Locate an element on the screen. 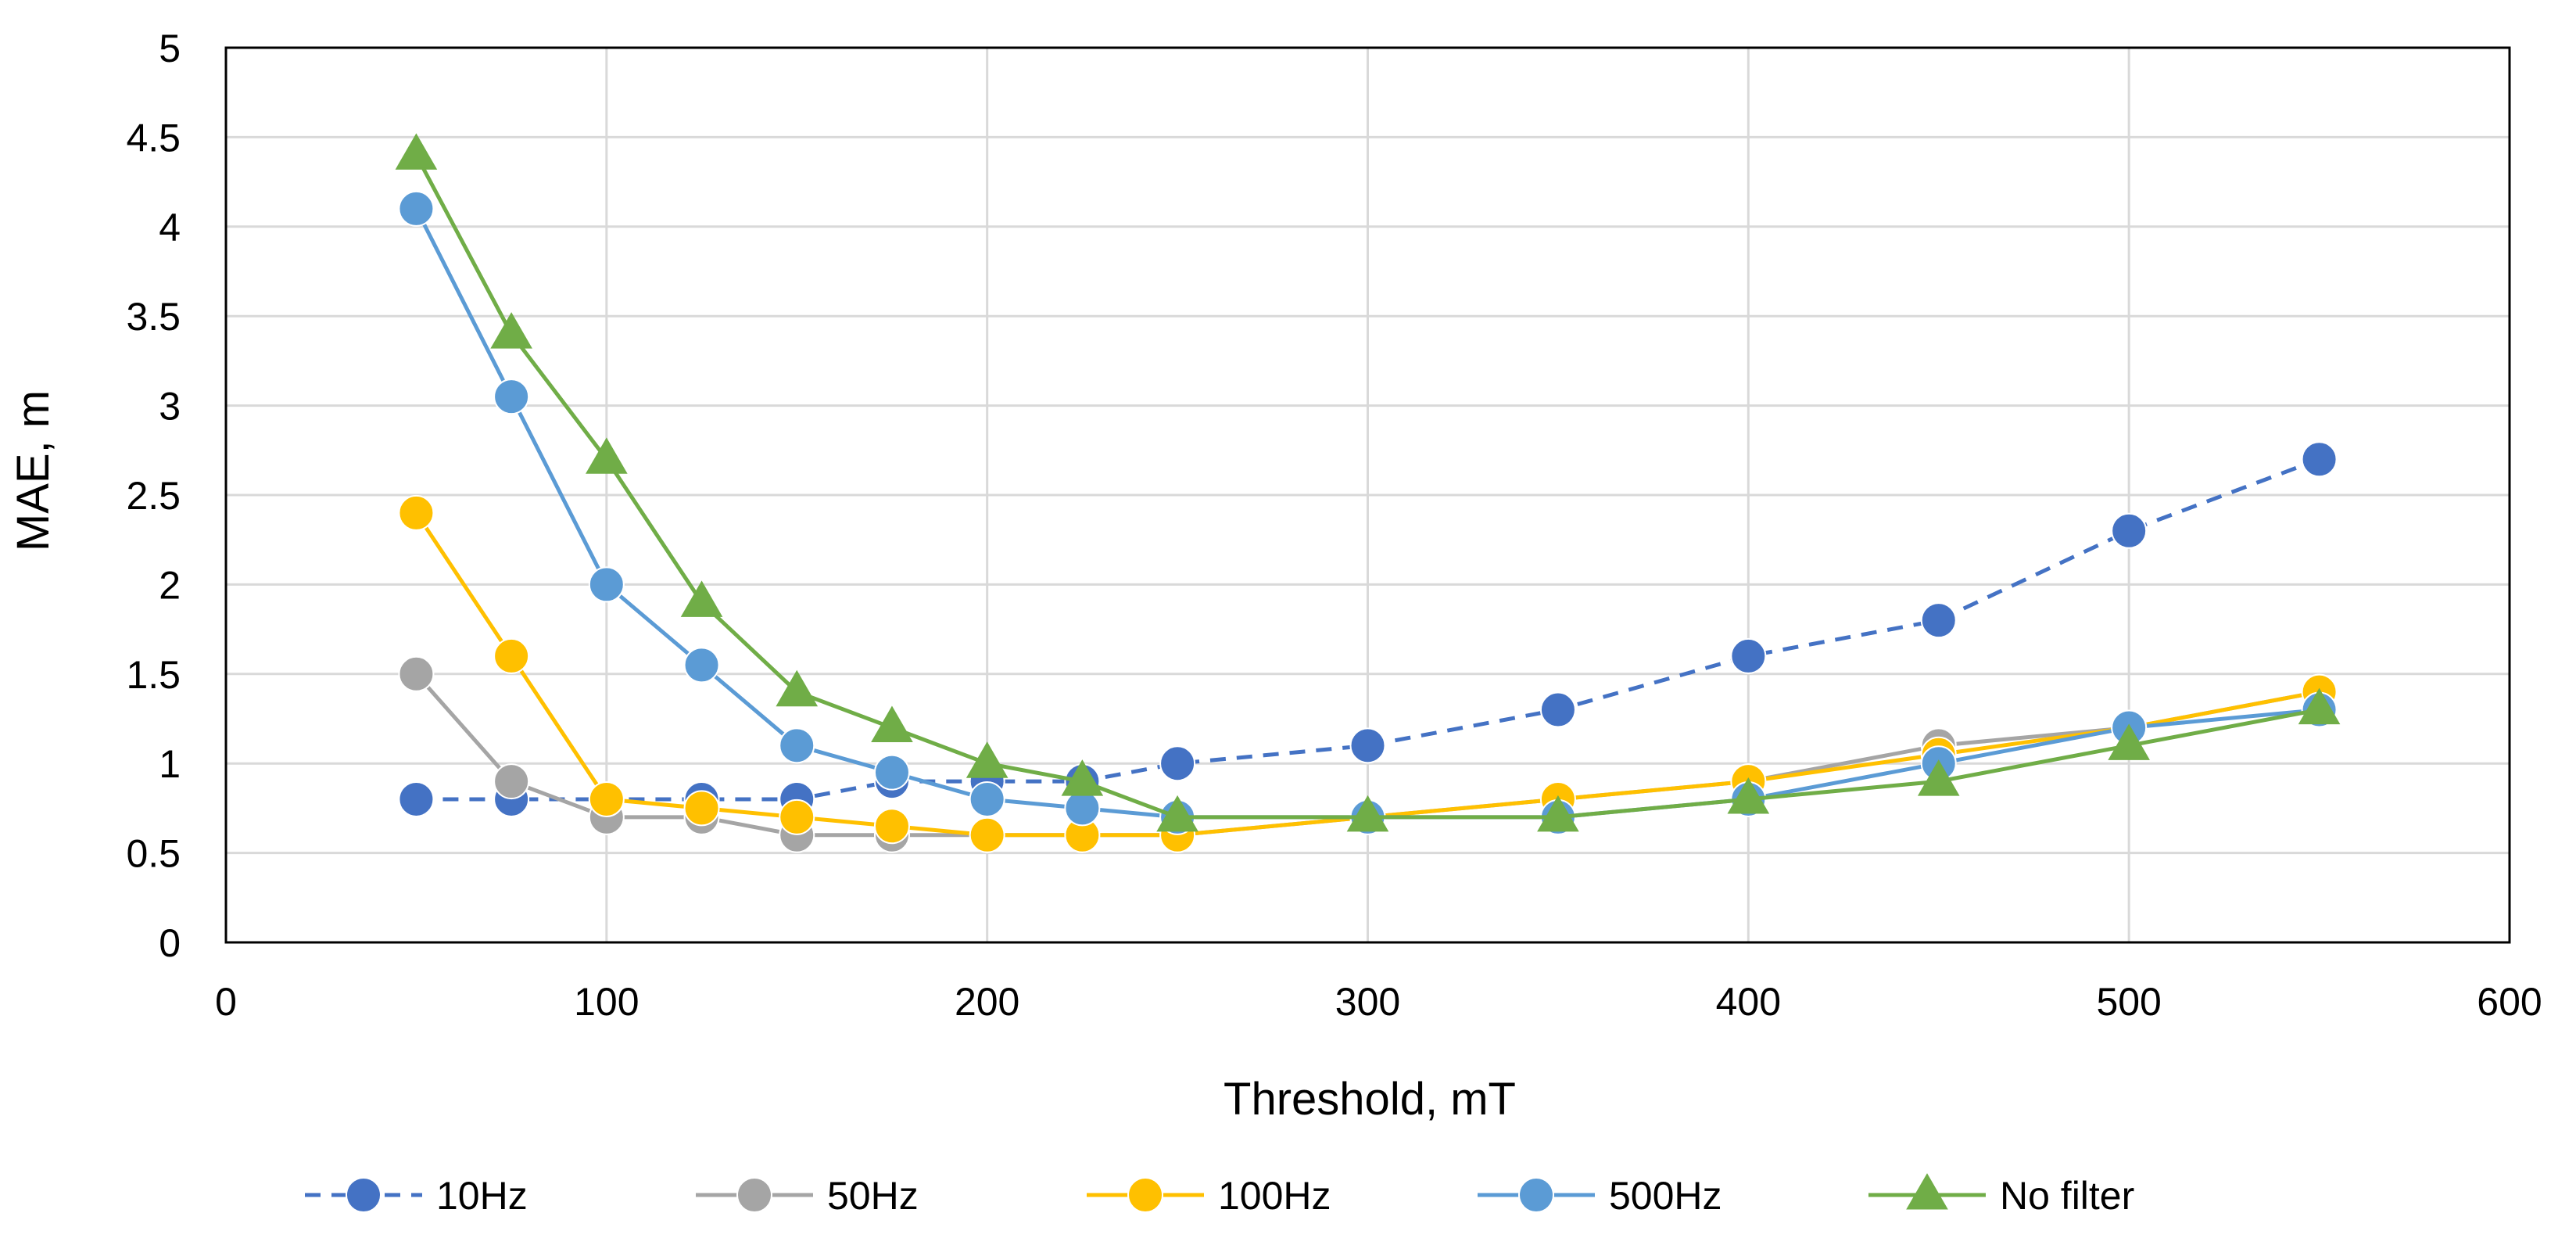  y-tick-label: 2 is located at coordinates (170, 585).